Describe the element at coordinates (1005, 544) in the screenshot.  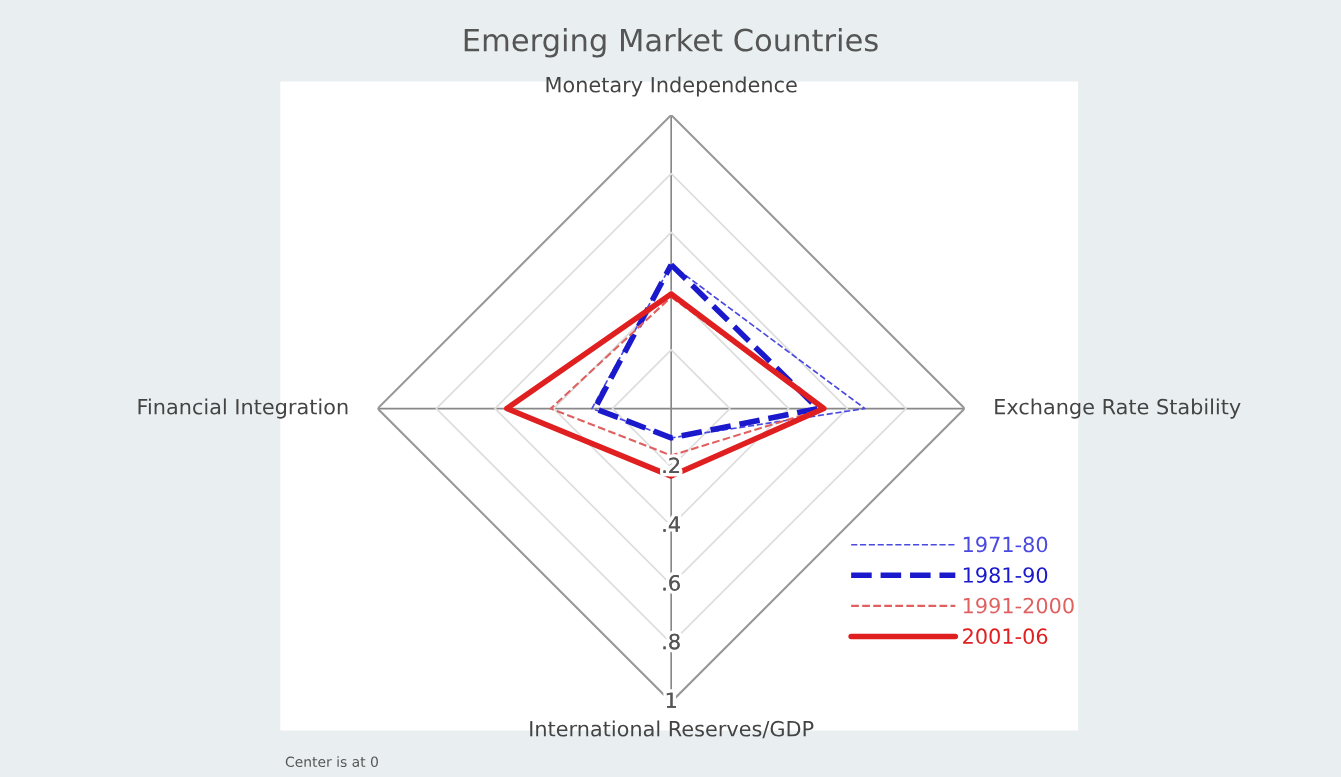
I see `text: 1971-80` at that location.